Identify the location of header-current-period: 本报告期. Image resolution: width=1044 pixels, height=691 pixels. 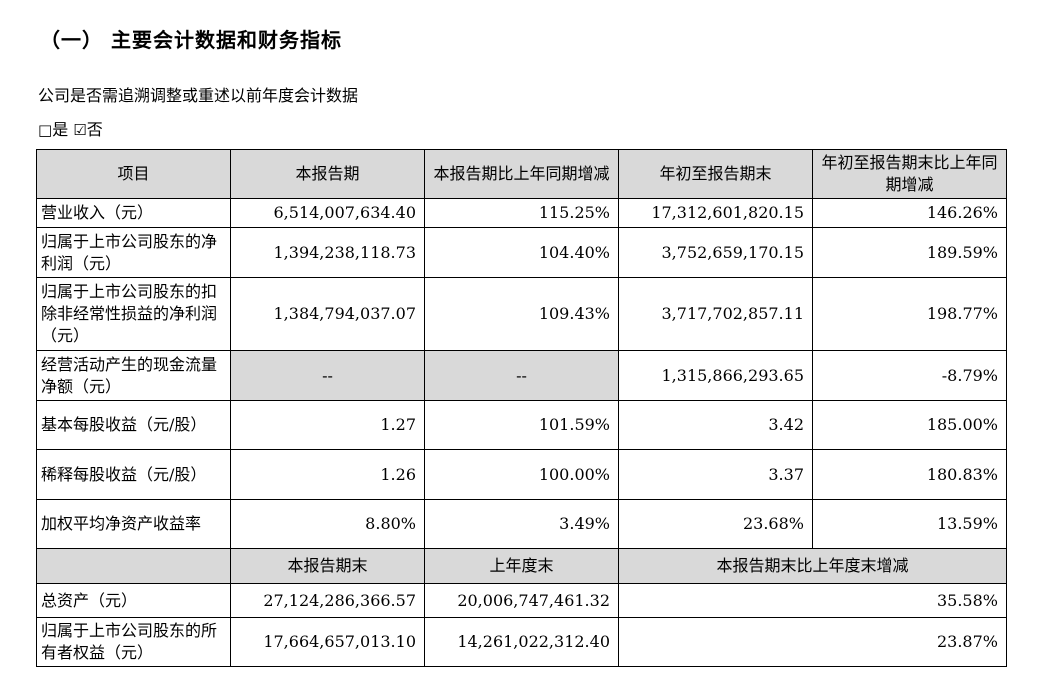
(327, 174).